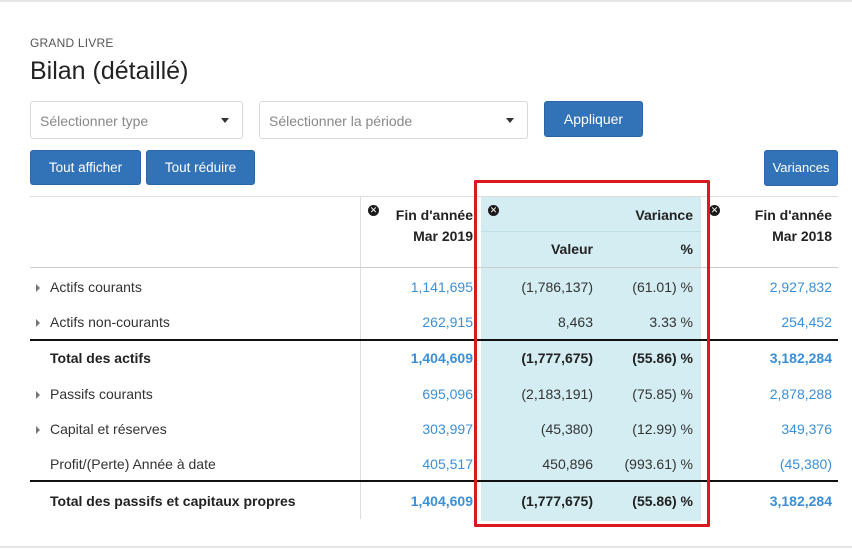  What do you see at coordinates (800, 394) in the screenshot?
I see `row-value-mar-2018: 2,878,288` at bounding box center [800, 394].